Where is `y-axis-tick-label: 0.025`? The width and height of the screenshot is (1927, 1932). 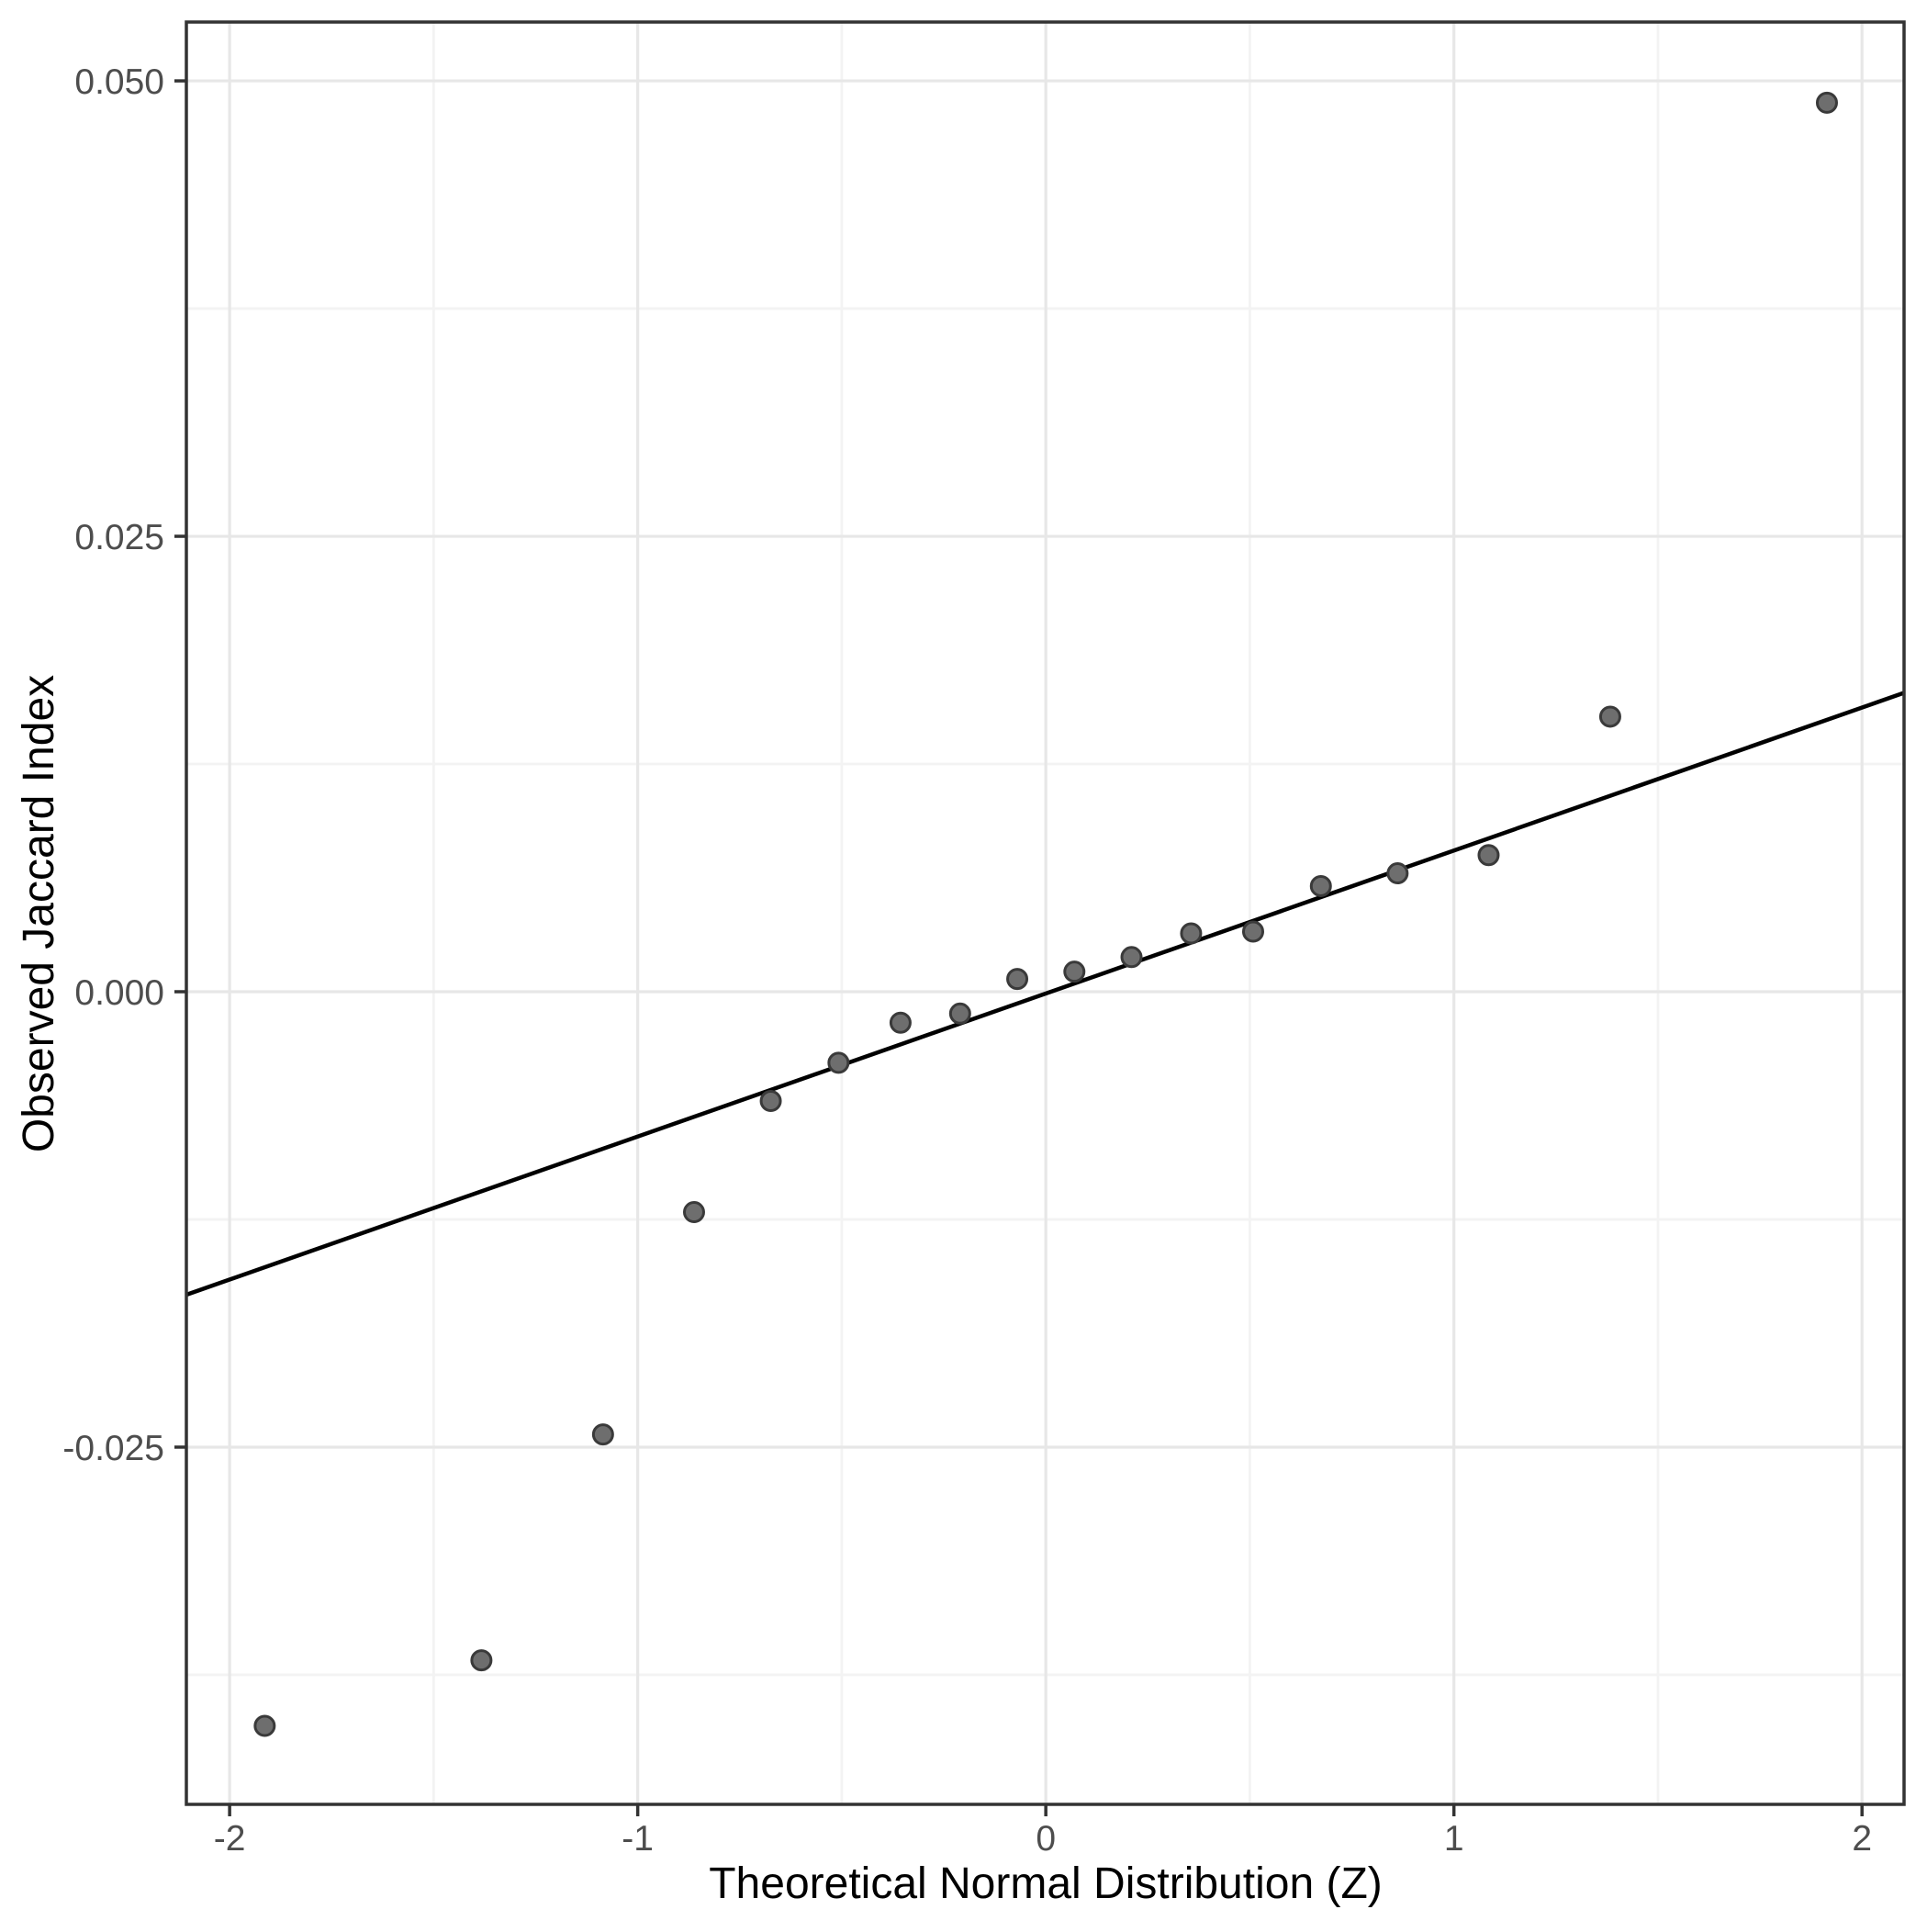 y-axis-tick-label: 0.025 is located at coordinates (119, 537).